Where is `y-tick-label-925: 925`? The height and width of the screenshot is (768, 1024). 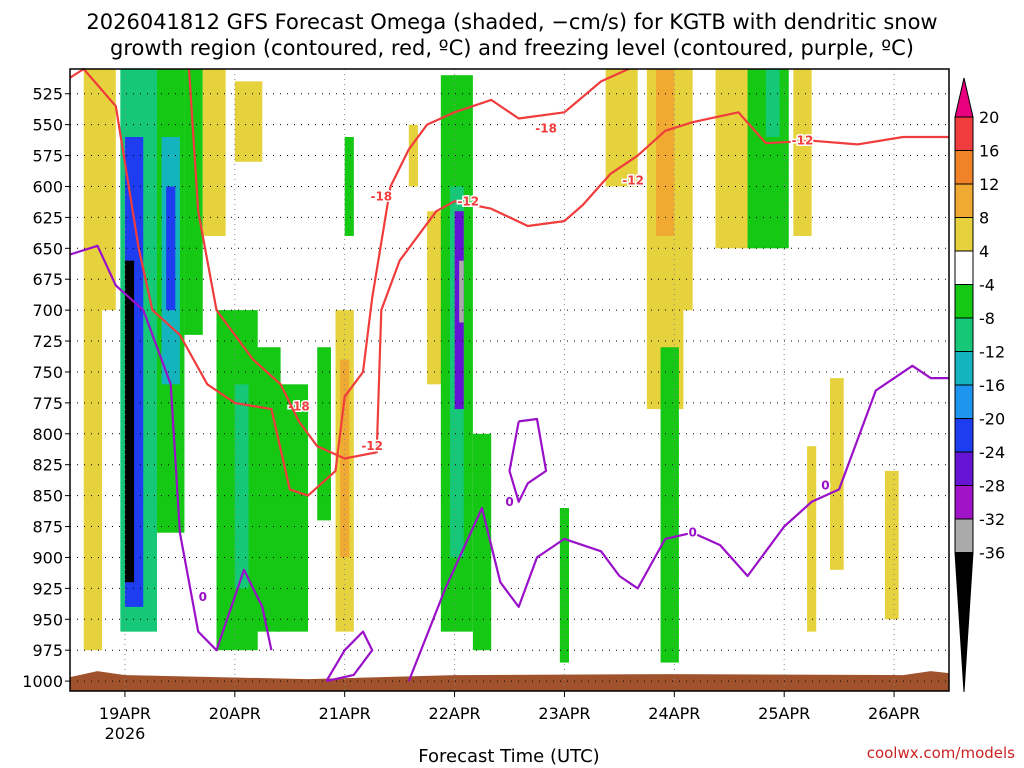
y-tick-label-925: 925 is located at coordinates (47, 588).